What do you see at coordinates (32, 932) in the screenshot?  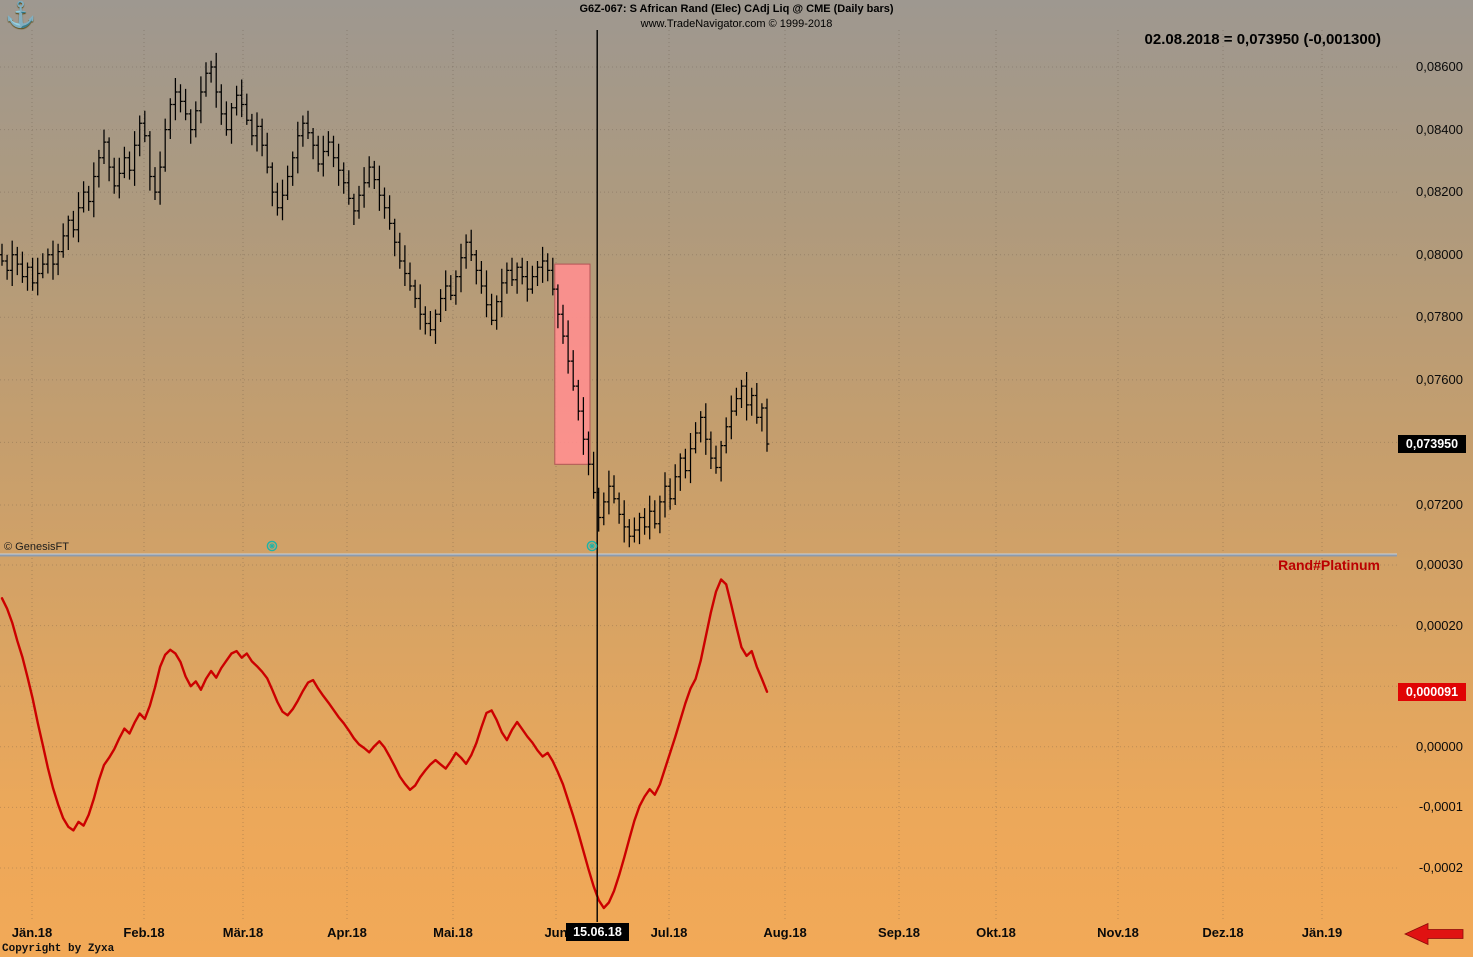 I see `month-tick-label: Jän.18` at bounding box center [32, 932].